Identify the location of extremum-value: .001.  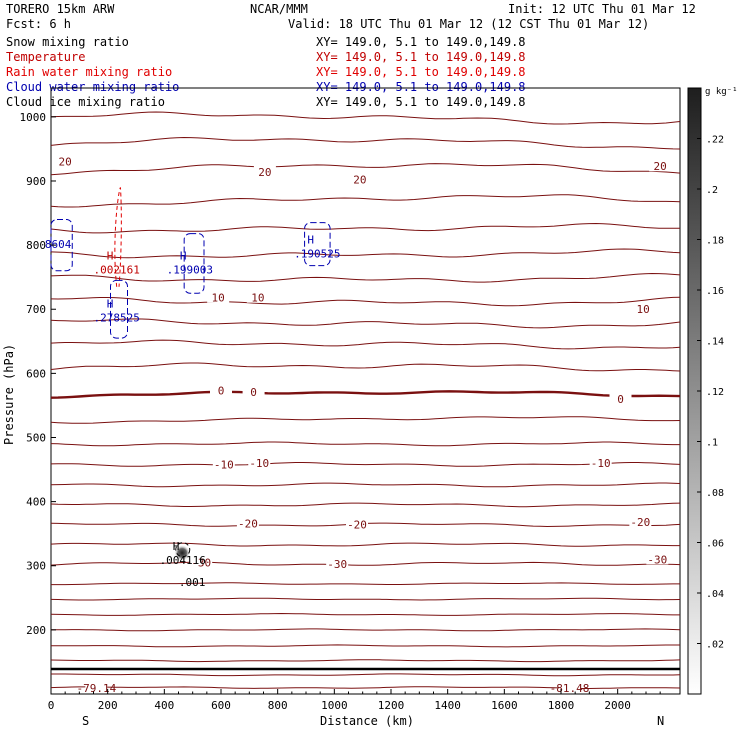
(192, 582).